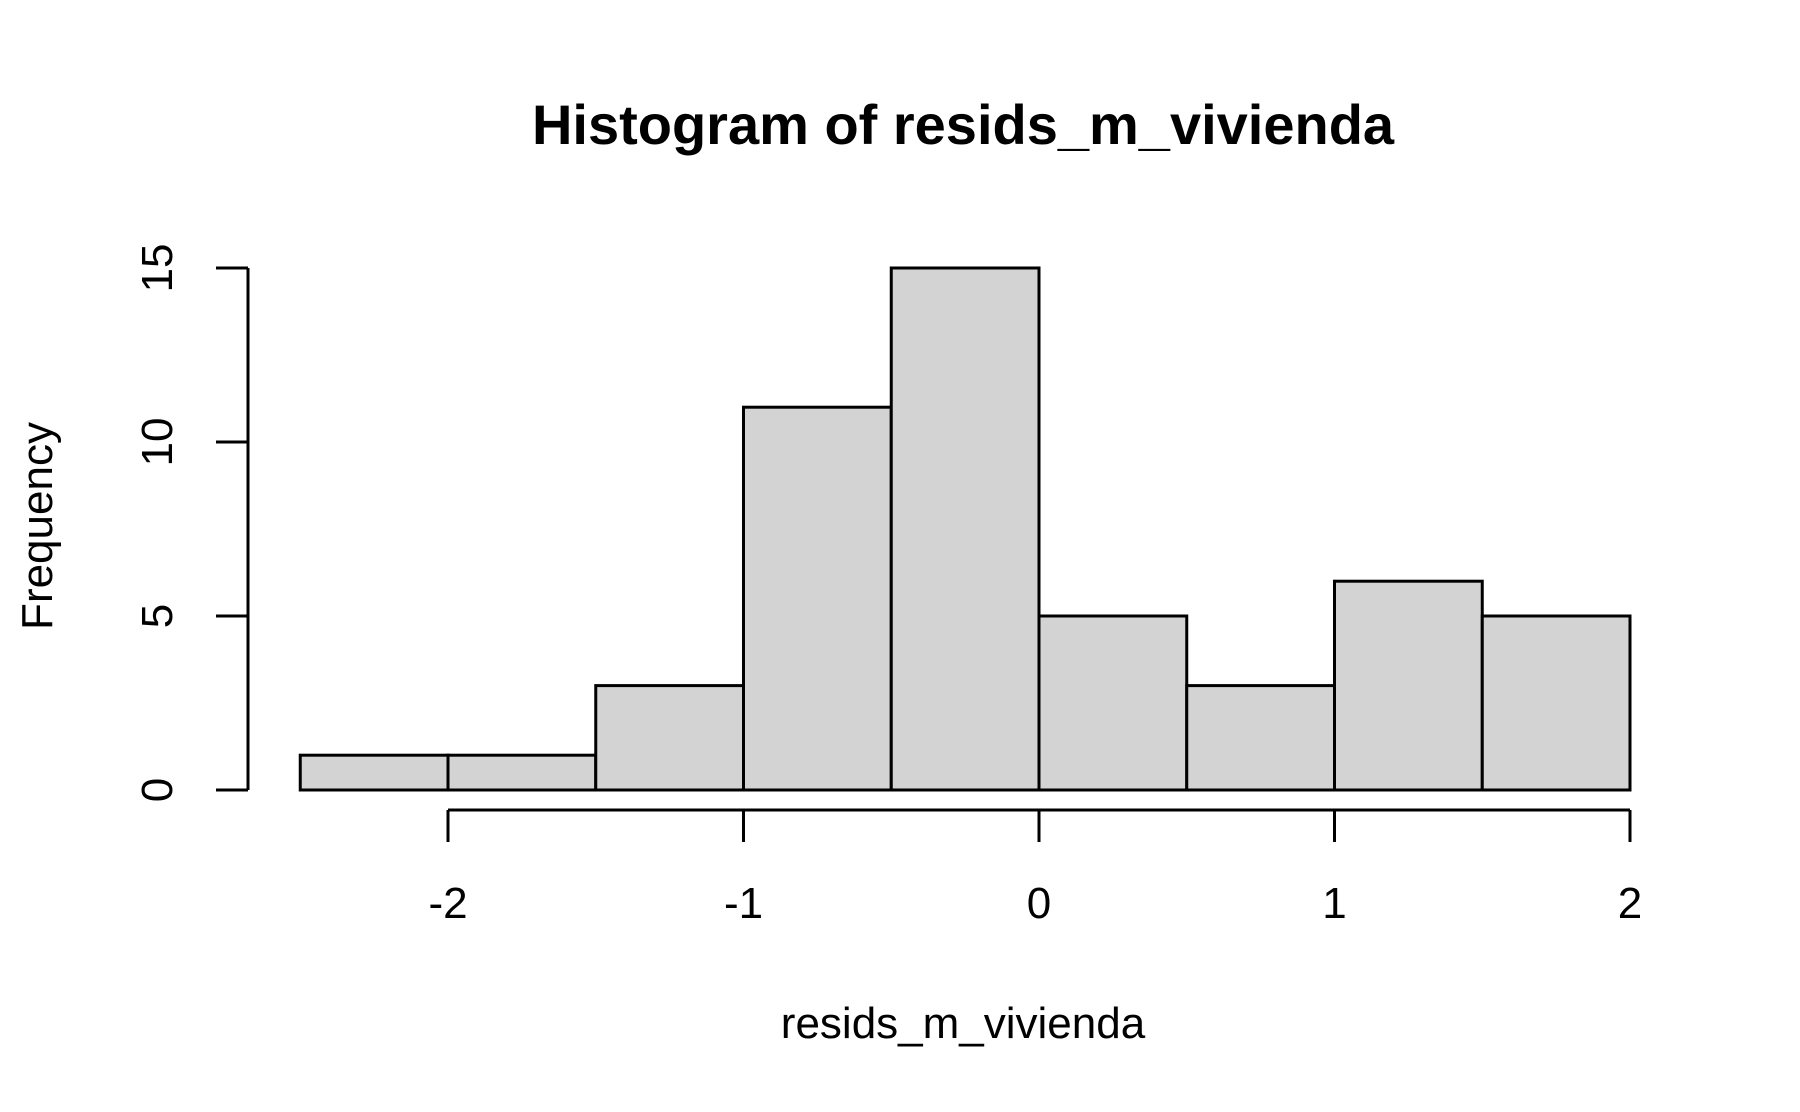  I want to click on x-tick-label: -1, so click(743, 903).